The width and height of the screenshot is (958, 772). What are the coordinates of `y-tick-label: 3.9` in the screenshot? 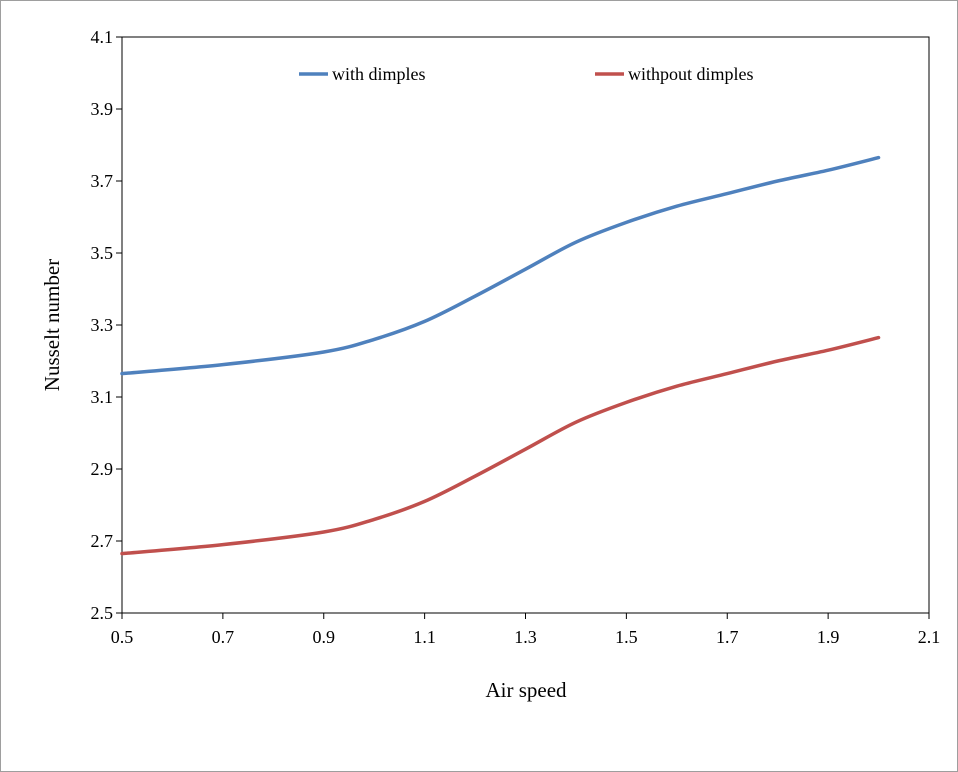 It's located at (102, 109).